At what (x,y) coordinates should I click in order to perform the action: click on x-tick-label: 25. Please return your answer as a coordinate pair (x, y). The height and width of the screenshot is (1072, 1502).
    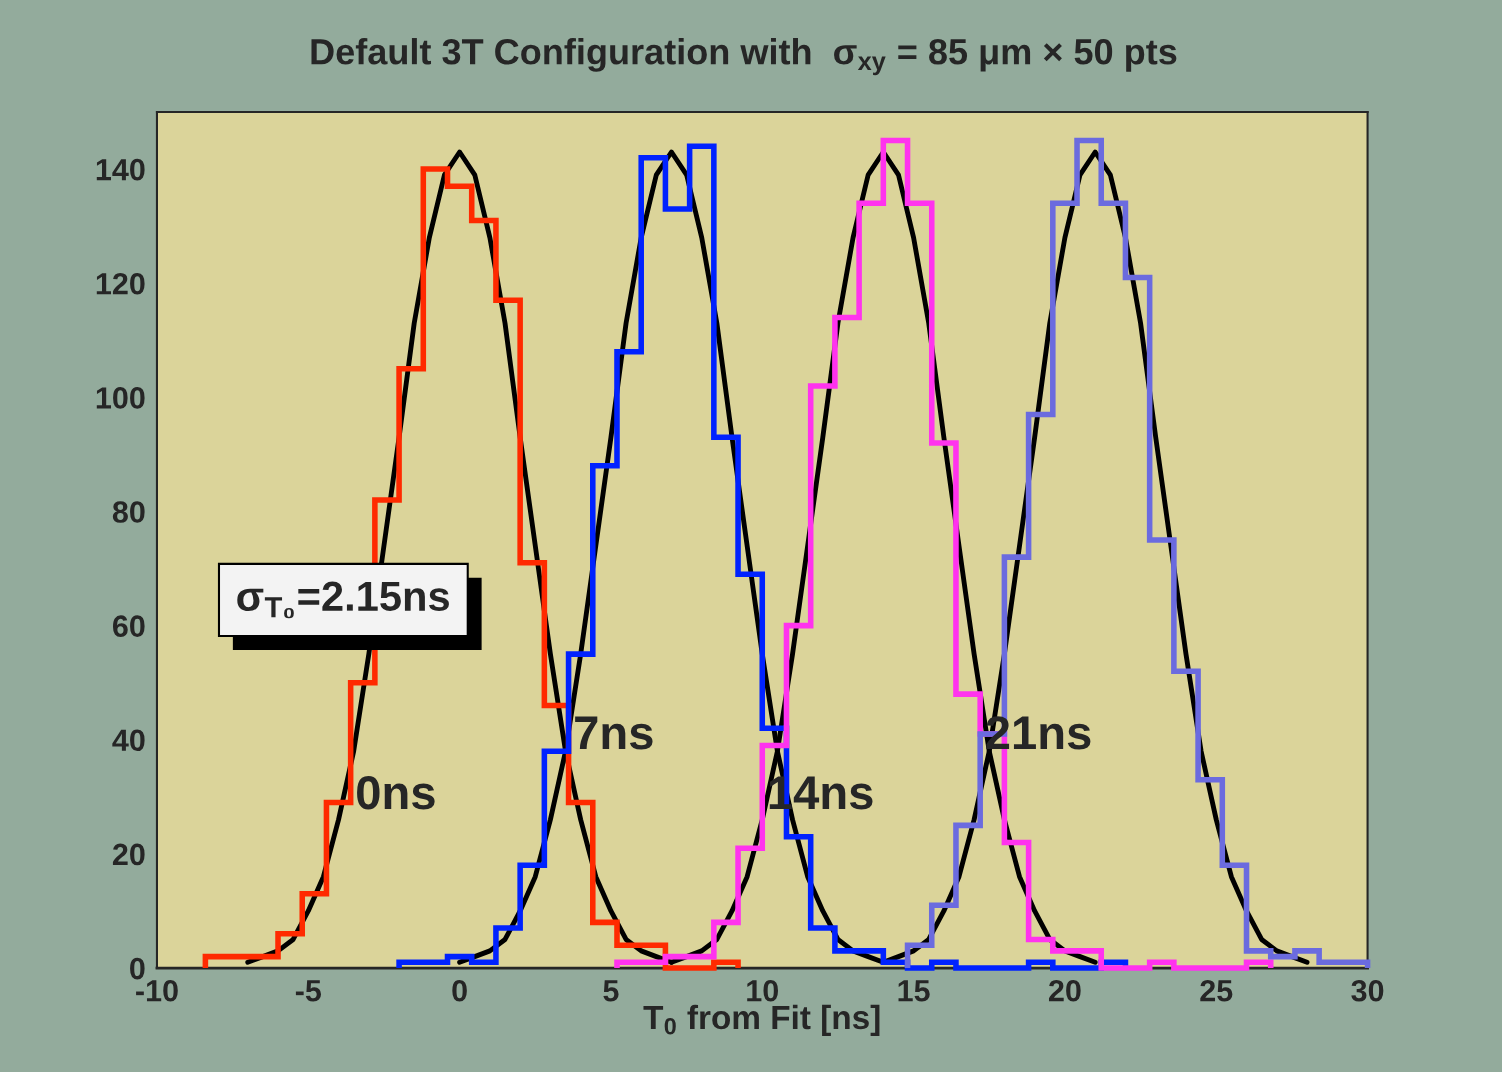
    Looking at the image, I should click on (1216, 990).